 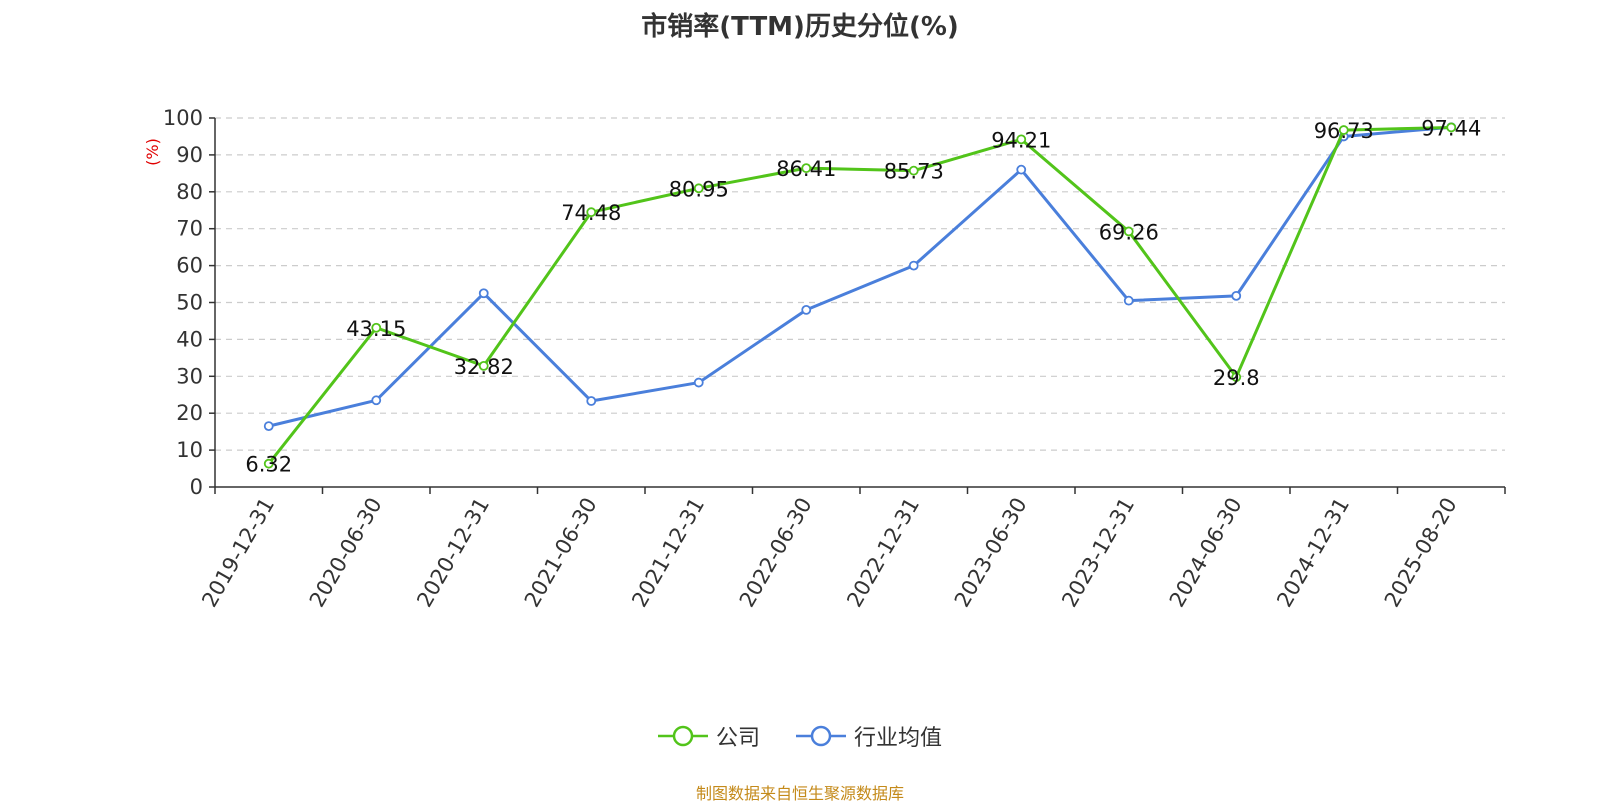 I want to click on legend: 公司 行业均值, so click(x=800, y=736).